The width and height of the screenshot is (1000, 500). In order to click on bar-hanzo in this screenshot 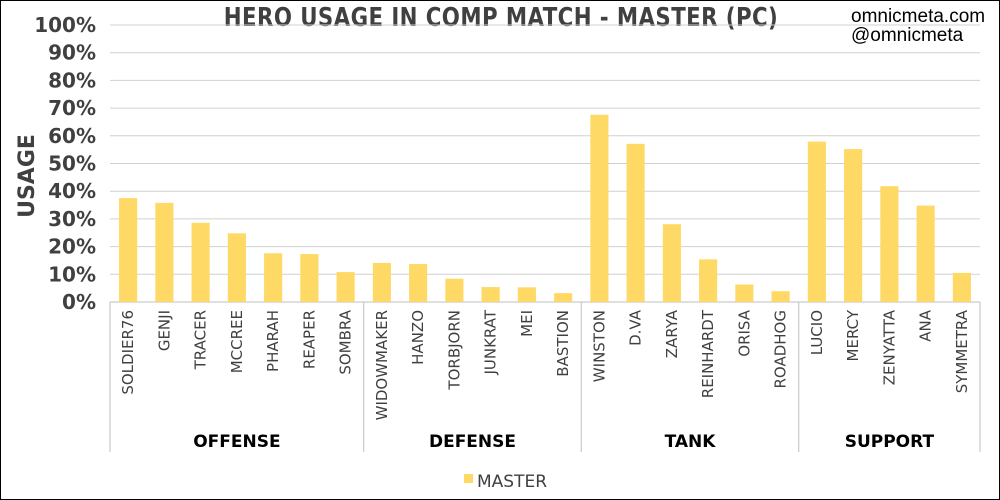, I will do `click(418, 283)`.